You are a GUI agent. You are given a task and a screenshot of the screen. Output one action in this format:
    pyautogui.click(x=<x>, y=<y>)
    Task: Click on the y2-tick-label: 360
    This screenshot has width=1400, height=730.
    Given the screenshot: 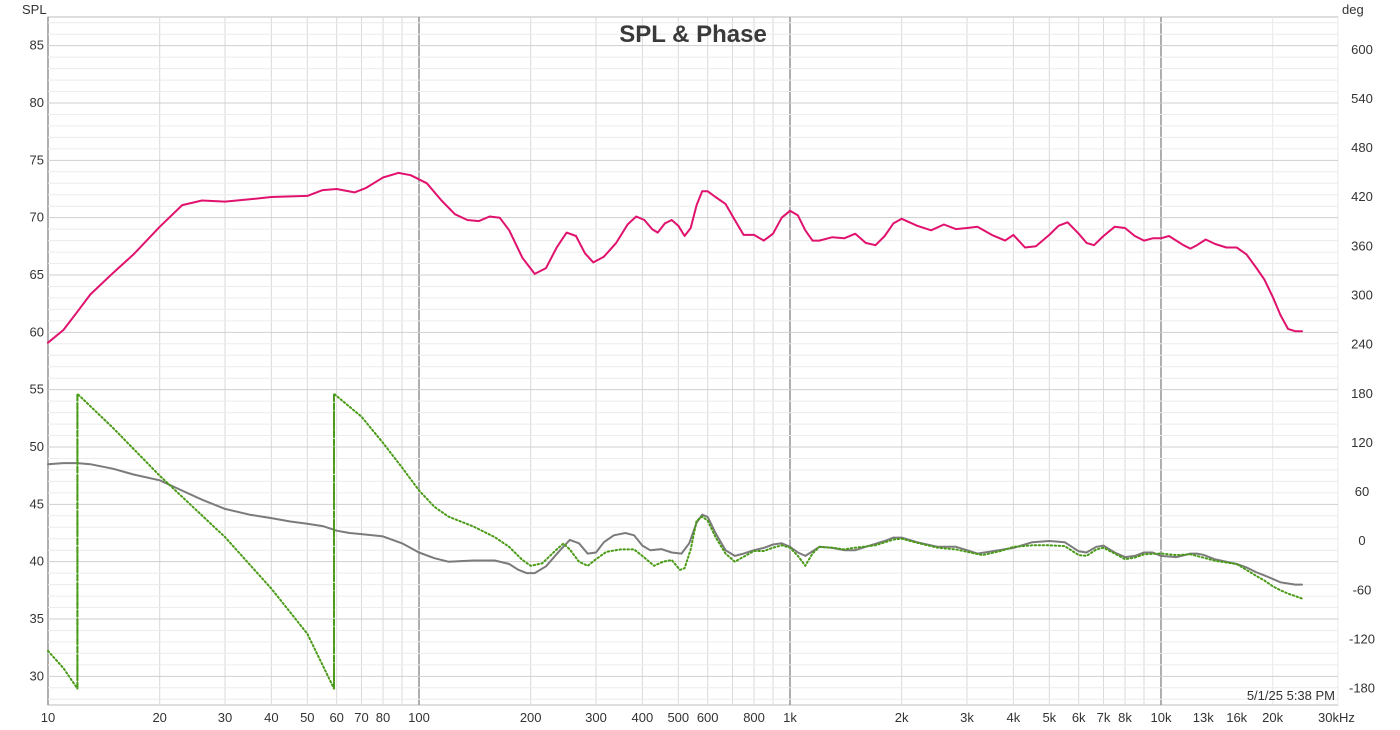 What is the action you would take?
    pyautogui.click(x=1362, y=245)
    